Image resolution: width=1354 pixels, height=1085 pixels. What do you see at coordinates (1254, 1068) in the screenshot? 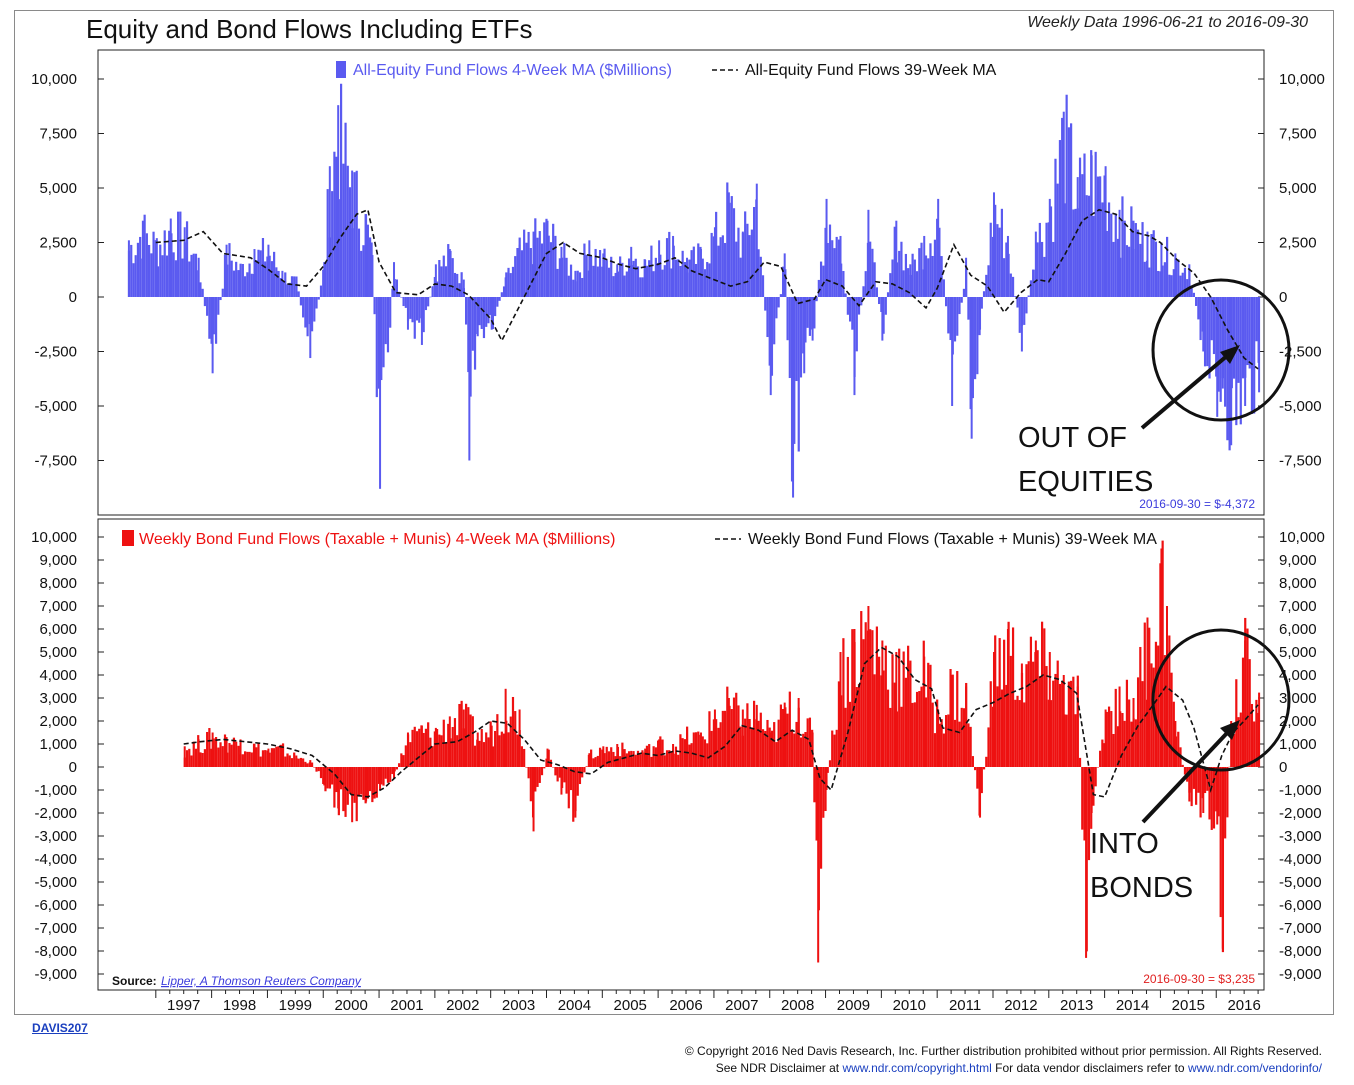
I see `vendor-link: www.ndr.com/vendorinfo/` at bounding box center [1254, 1068].